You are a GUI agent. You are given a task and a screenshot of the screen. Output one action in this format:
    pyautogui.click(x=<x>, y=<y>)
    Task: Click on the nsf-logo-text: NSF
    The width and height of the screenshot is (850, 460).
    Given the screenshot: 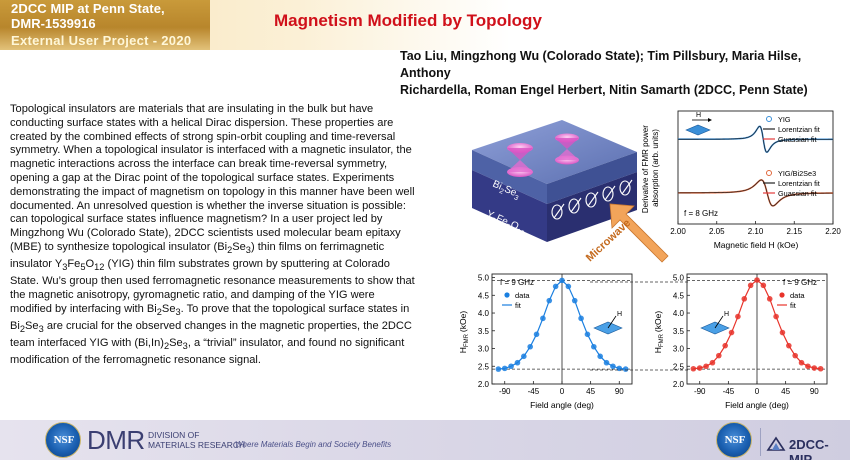 What is the action you would take?
    pyautogui.click(x=735, y=440)
    